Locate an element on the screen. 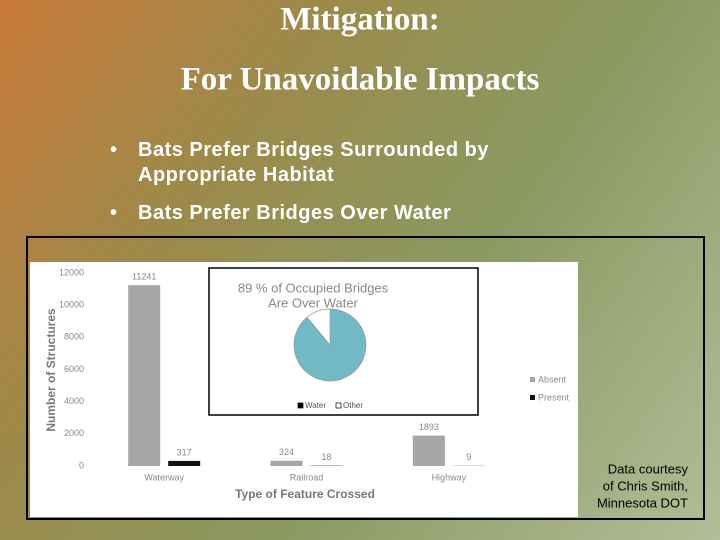  y-tick-label: 12000 is located at coordinates (71, 272).